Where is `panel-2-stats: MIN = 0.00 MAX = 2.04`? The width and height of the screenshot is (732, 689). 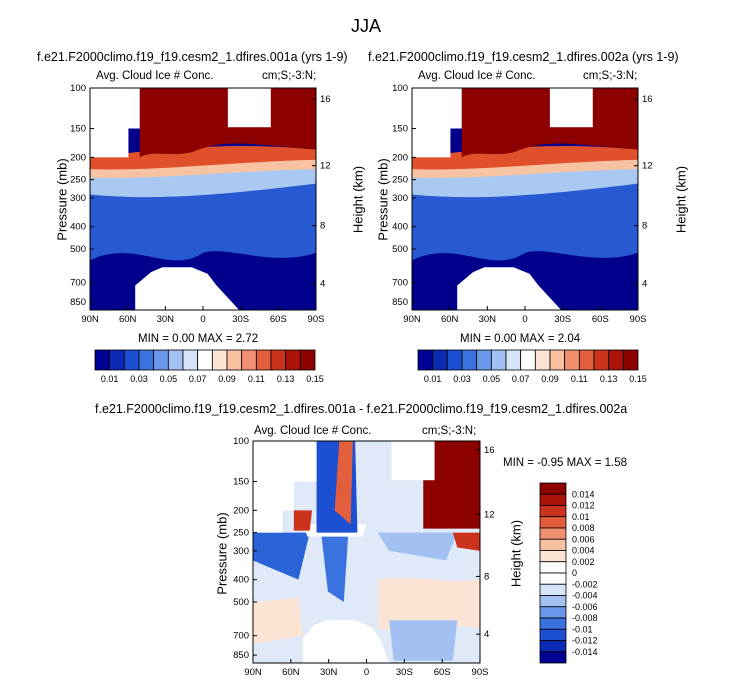 panel-2-stats: MIN = 0.00 MAX = 2.04 is located at coordinates (520, 339).